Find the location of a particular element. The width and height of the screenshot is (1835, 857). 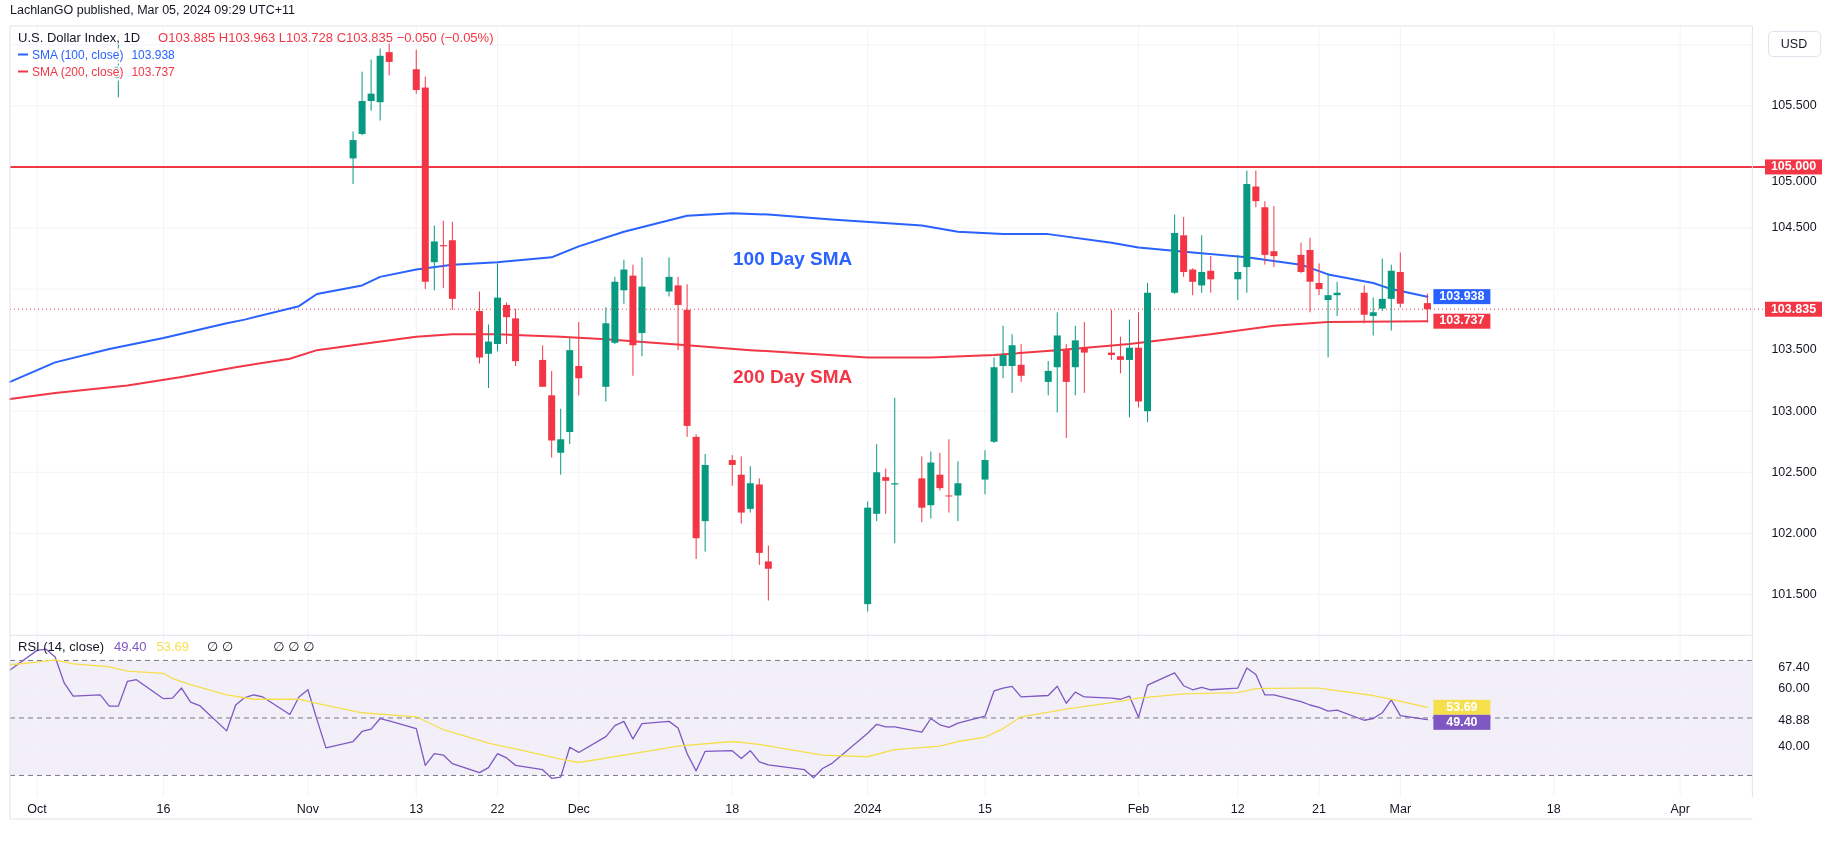

data-label: 49.40 is located at coordinates (1462, 721).